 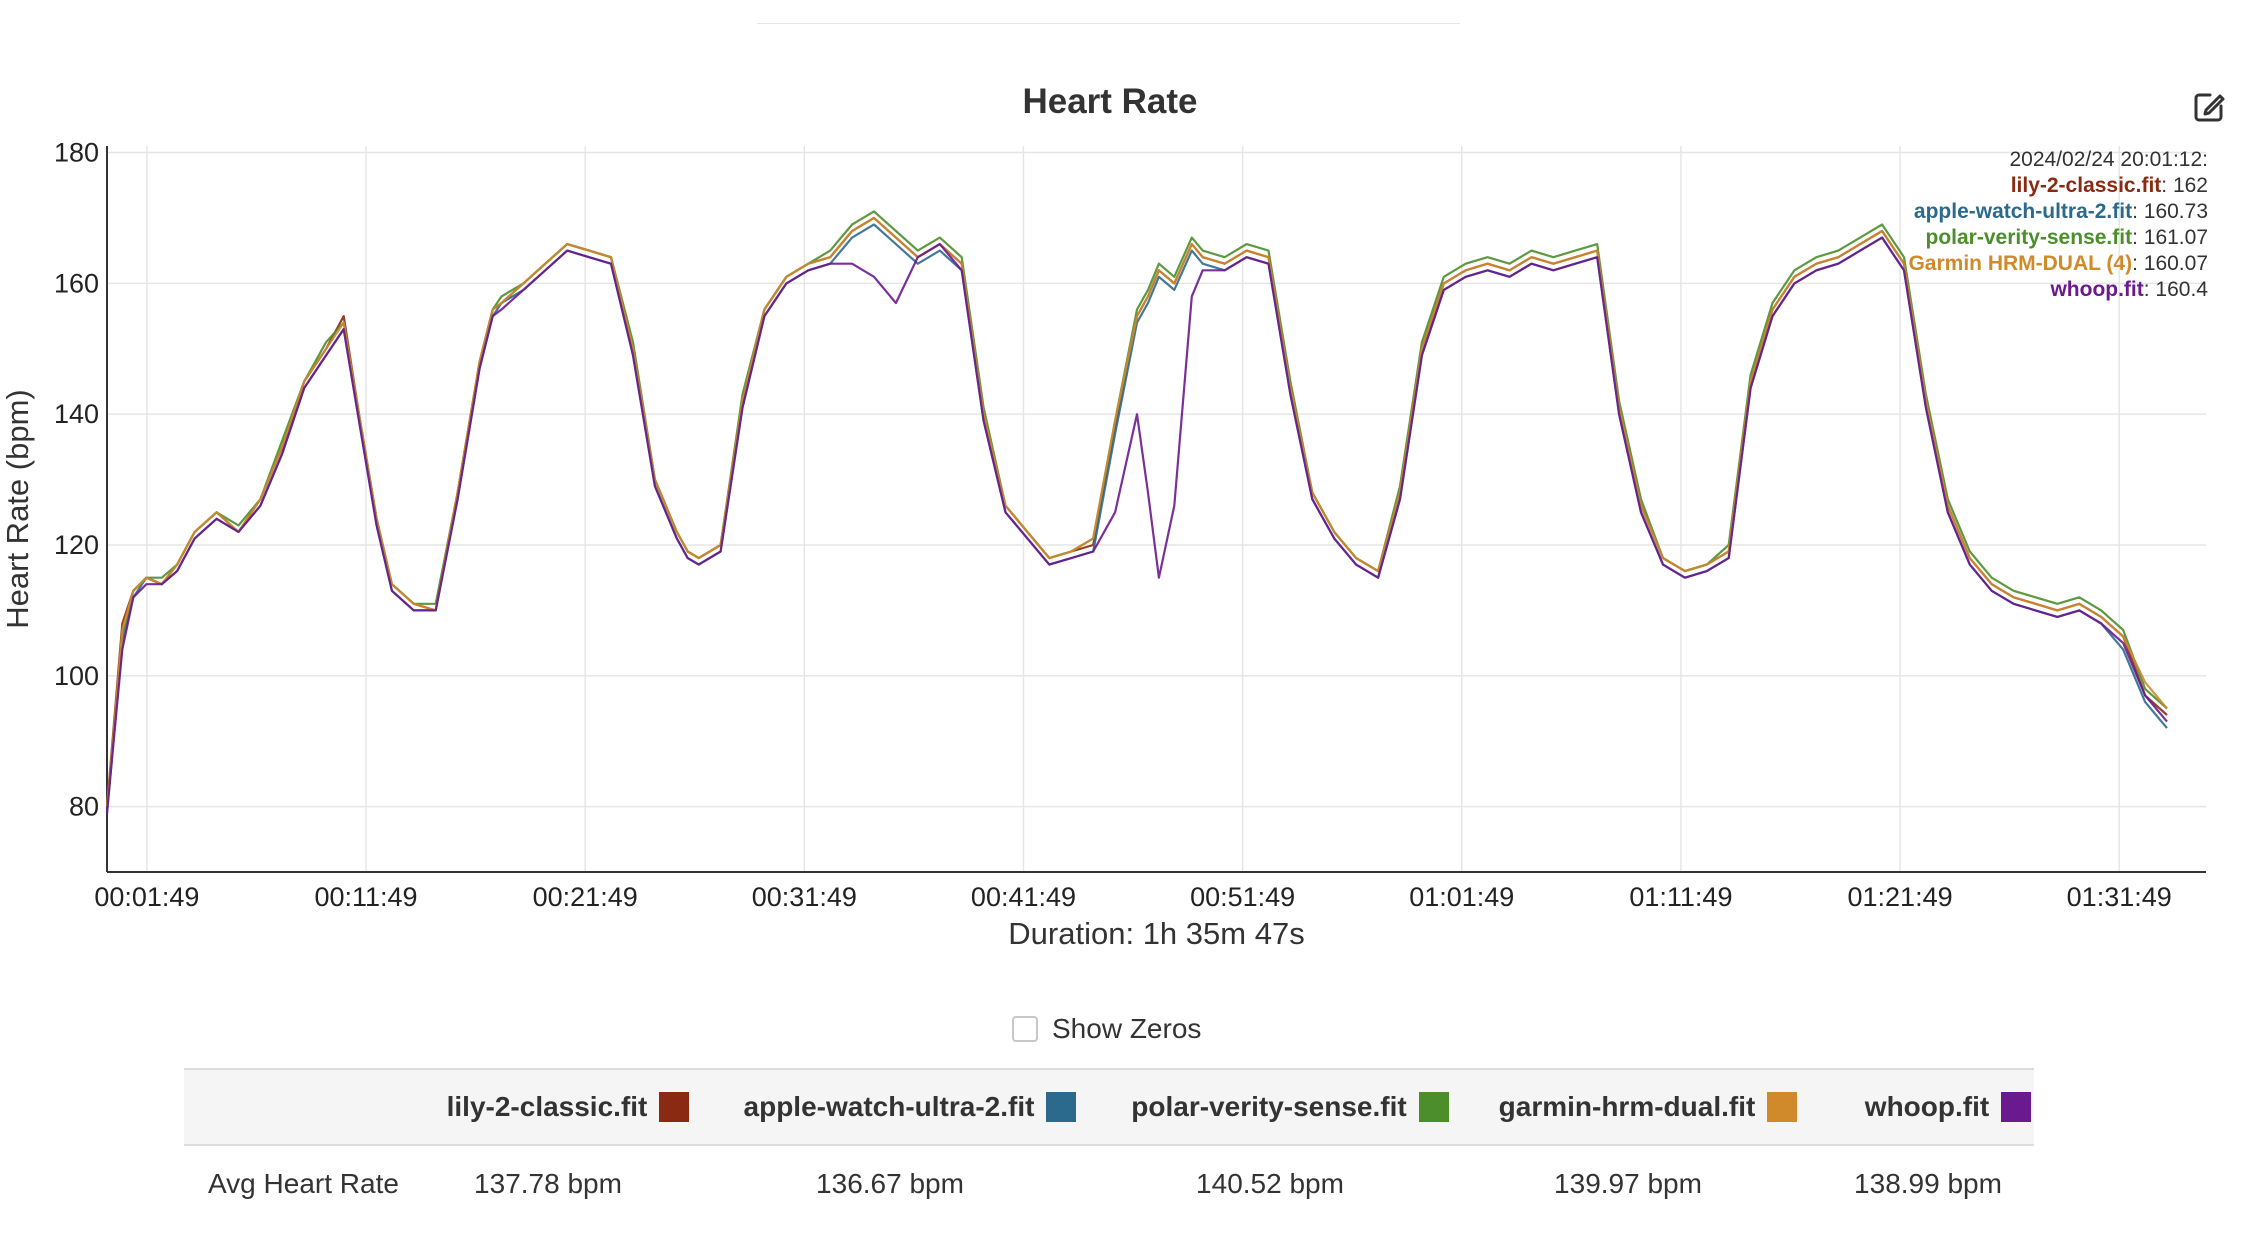 I want to click on y-tick-label: 180, so click(x=76, y=153).